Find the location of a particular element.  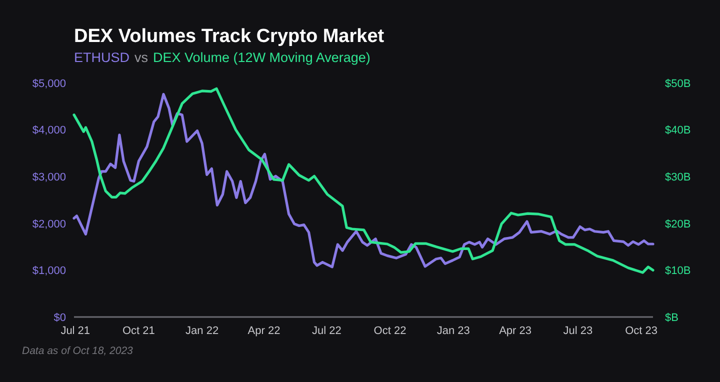

text: DEX Volume (12W Moving Average) is located at coordinates (261, 57).